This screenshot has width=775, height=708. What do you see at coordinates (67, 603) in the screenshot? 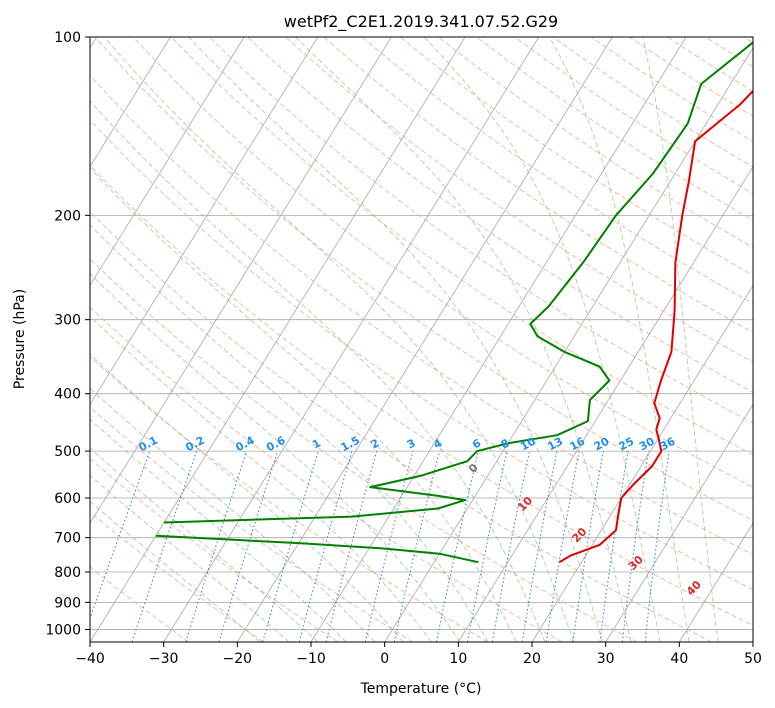
I see `y-tick-label: 900` at bounding box center [67, 603].